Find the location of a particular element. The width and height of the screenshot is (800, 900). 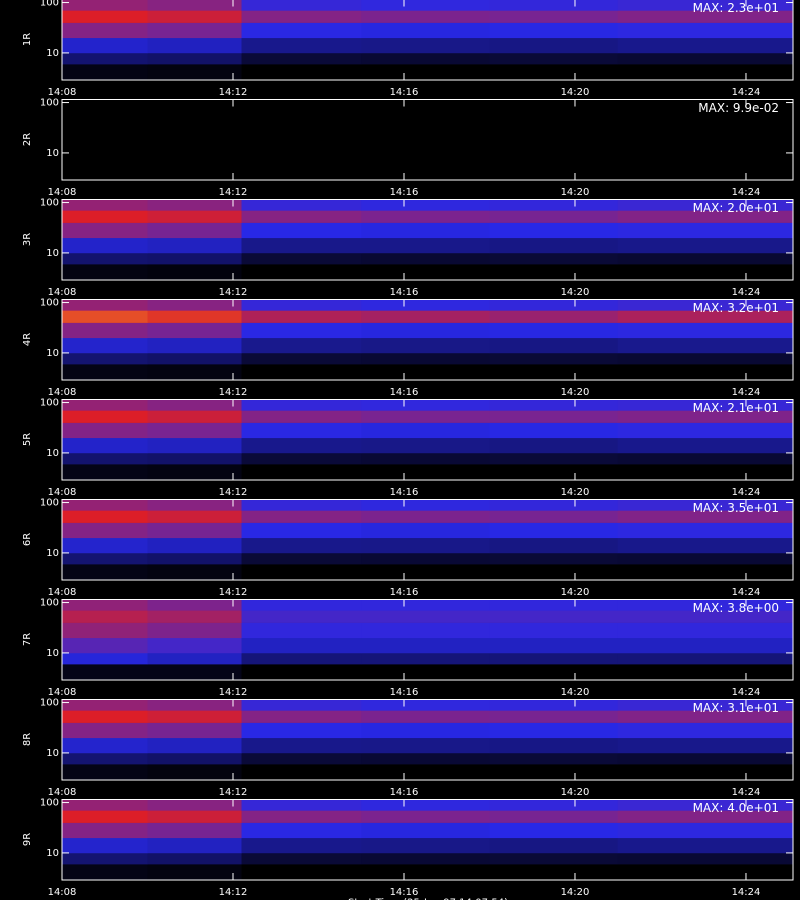

x-tick-label: 14:16 is located at coordinates (404, 392).